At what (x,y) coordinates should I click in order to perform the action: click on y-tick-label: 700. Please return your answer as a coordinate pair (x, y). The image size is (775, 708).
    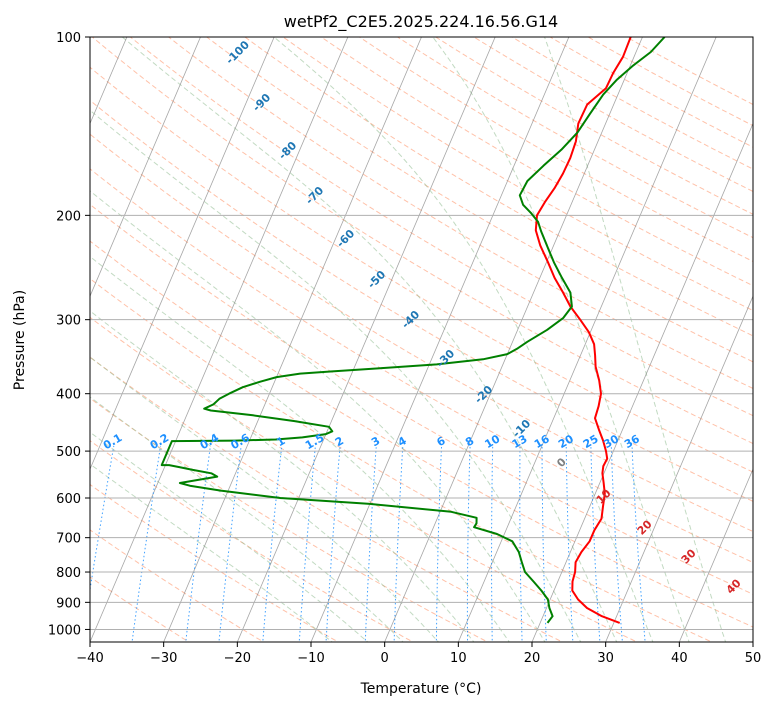
    Looking at the image, I should click on (68, 539).